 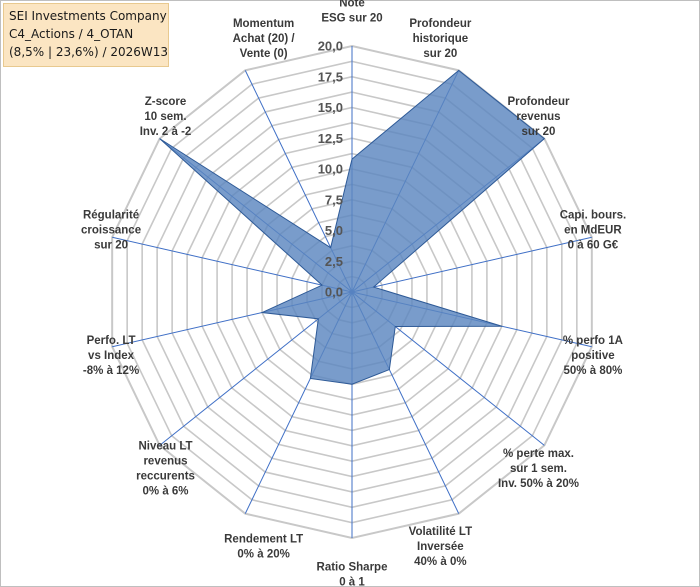 What do you see at coordinates (264, 39) in the screenshot?
I see `axis-label: Momentum Achat (20) / Vente (0)` at bounding box center [264, 39].